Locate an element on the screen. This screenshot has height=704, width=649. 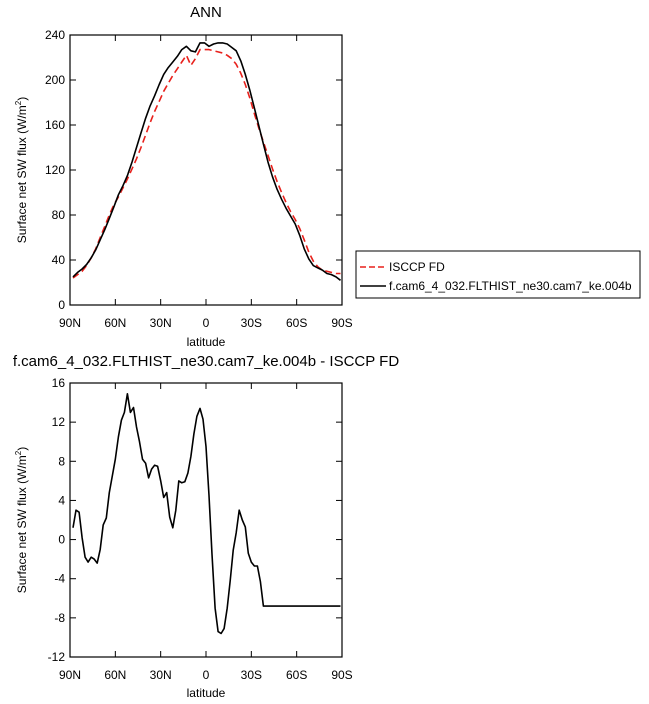
series-line-difference is located at coordinates (206, 513).